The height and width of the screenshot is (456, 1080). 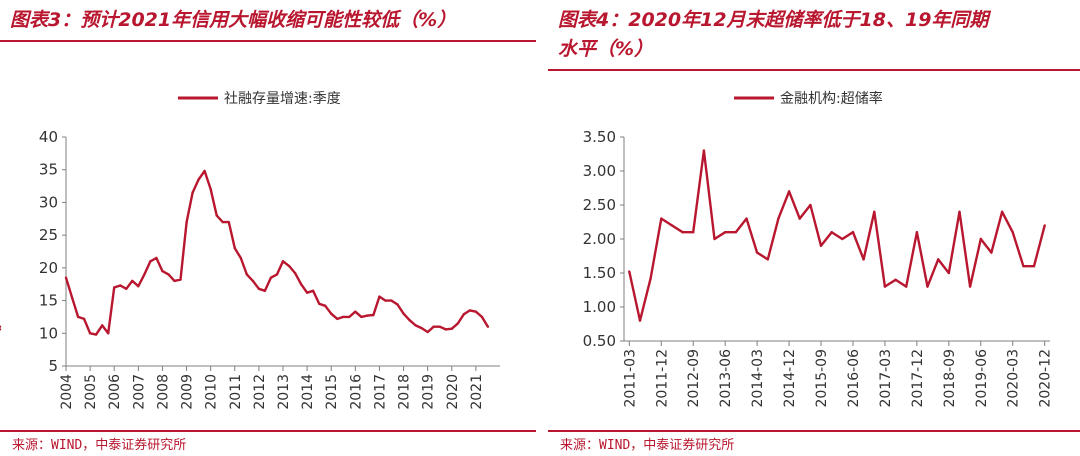 What do you see at coordinates (212, 392) in the screenshot?
I see `x-tick-label: 2010` at bounding box center [212, 392].